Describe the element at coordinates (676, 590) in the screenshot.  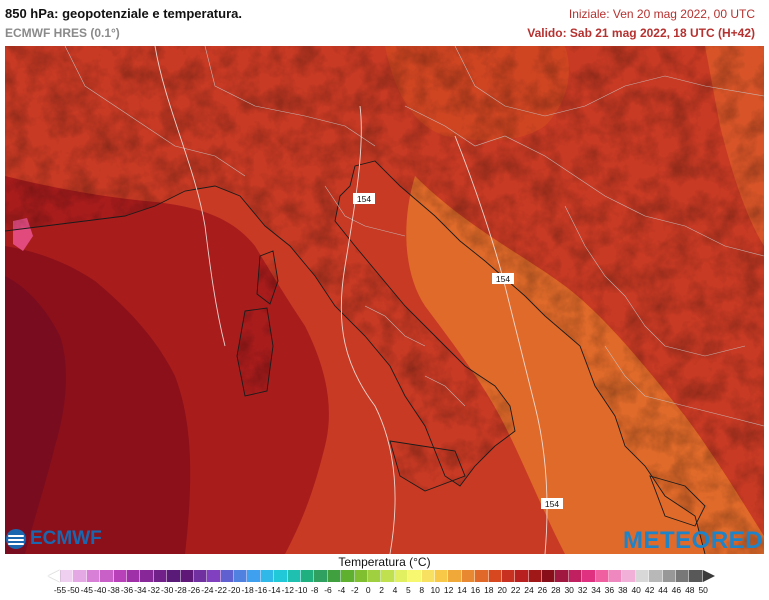
I see `legend-tick-label: 46` at that location.